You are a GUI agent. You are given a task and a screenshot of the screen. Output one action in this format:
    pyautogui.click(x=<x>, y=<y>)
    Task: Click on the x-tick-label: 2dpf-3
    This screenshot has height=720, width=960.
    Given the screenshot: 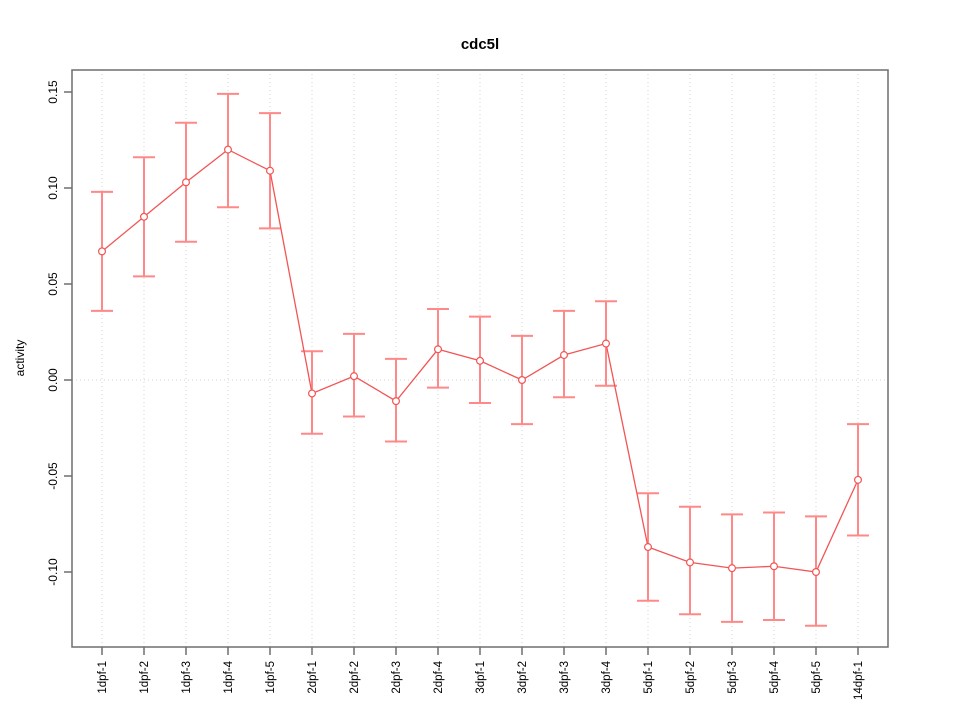 What is the action you would take?
    pyautogui.click(x=397, y=677)
    